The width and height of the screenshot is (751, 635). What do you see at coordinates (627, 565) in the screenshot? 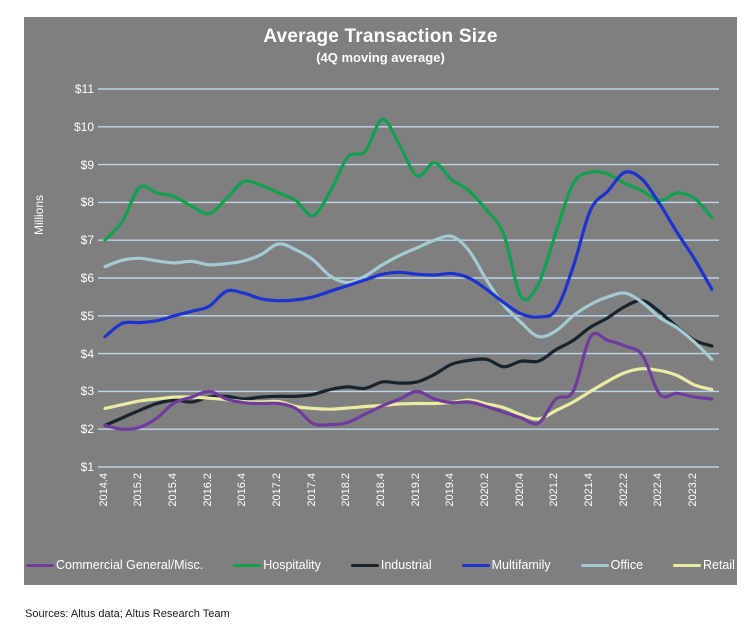
I see `legend-label: Office` at bounding box center [627, 565].